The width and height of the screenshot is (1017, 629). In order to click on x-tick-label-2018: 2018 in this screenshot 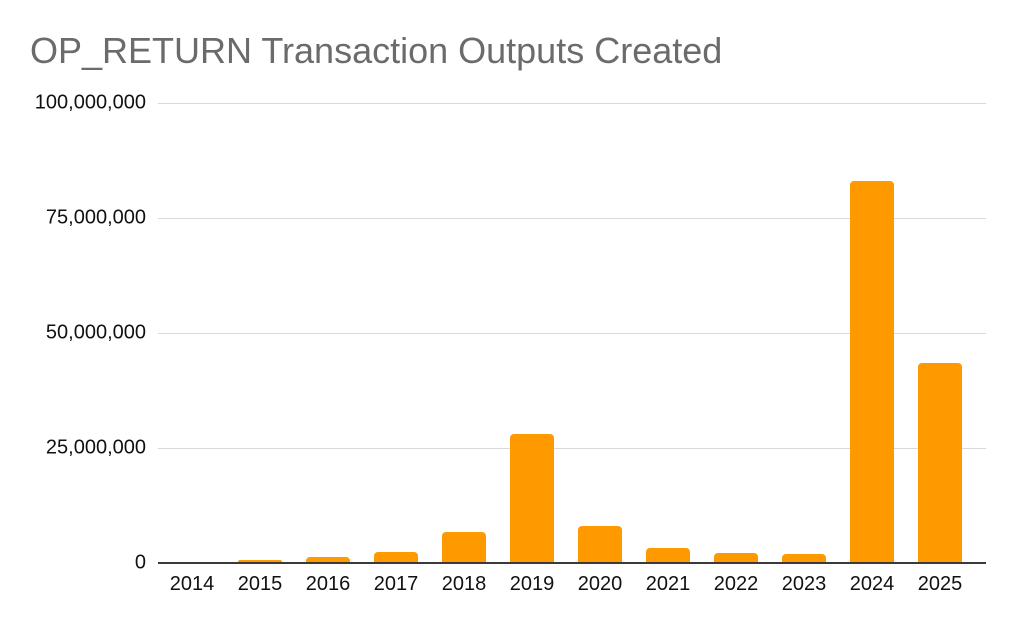, I will do `click(464, 584)`.